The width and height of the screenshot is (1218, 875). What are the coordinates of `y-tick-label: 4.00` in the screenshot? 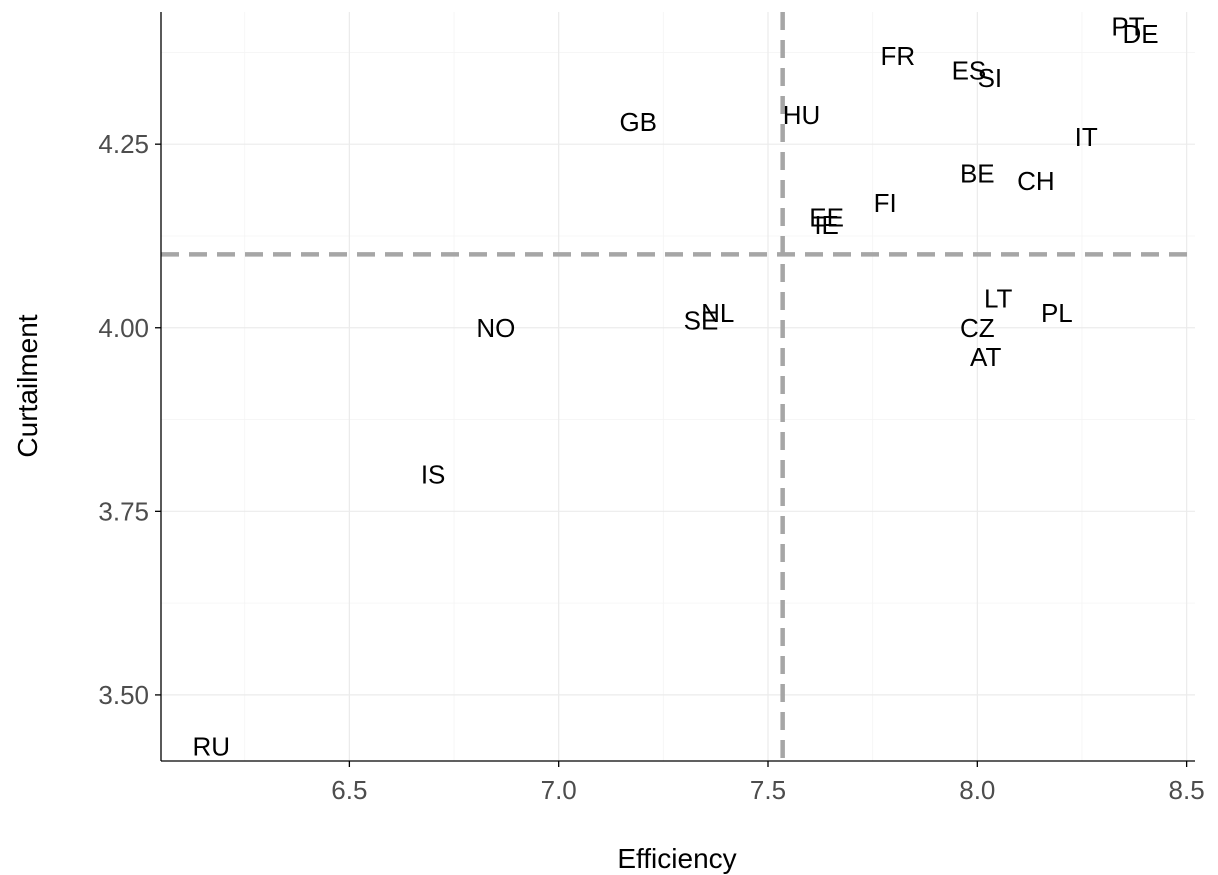 It's located at (123, 328).